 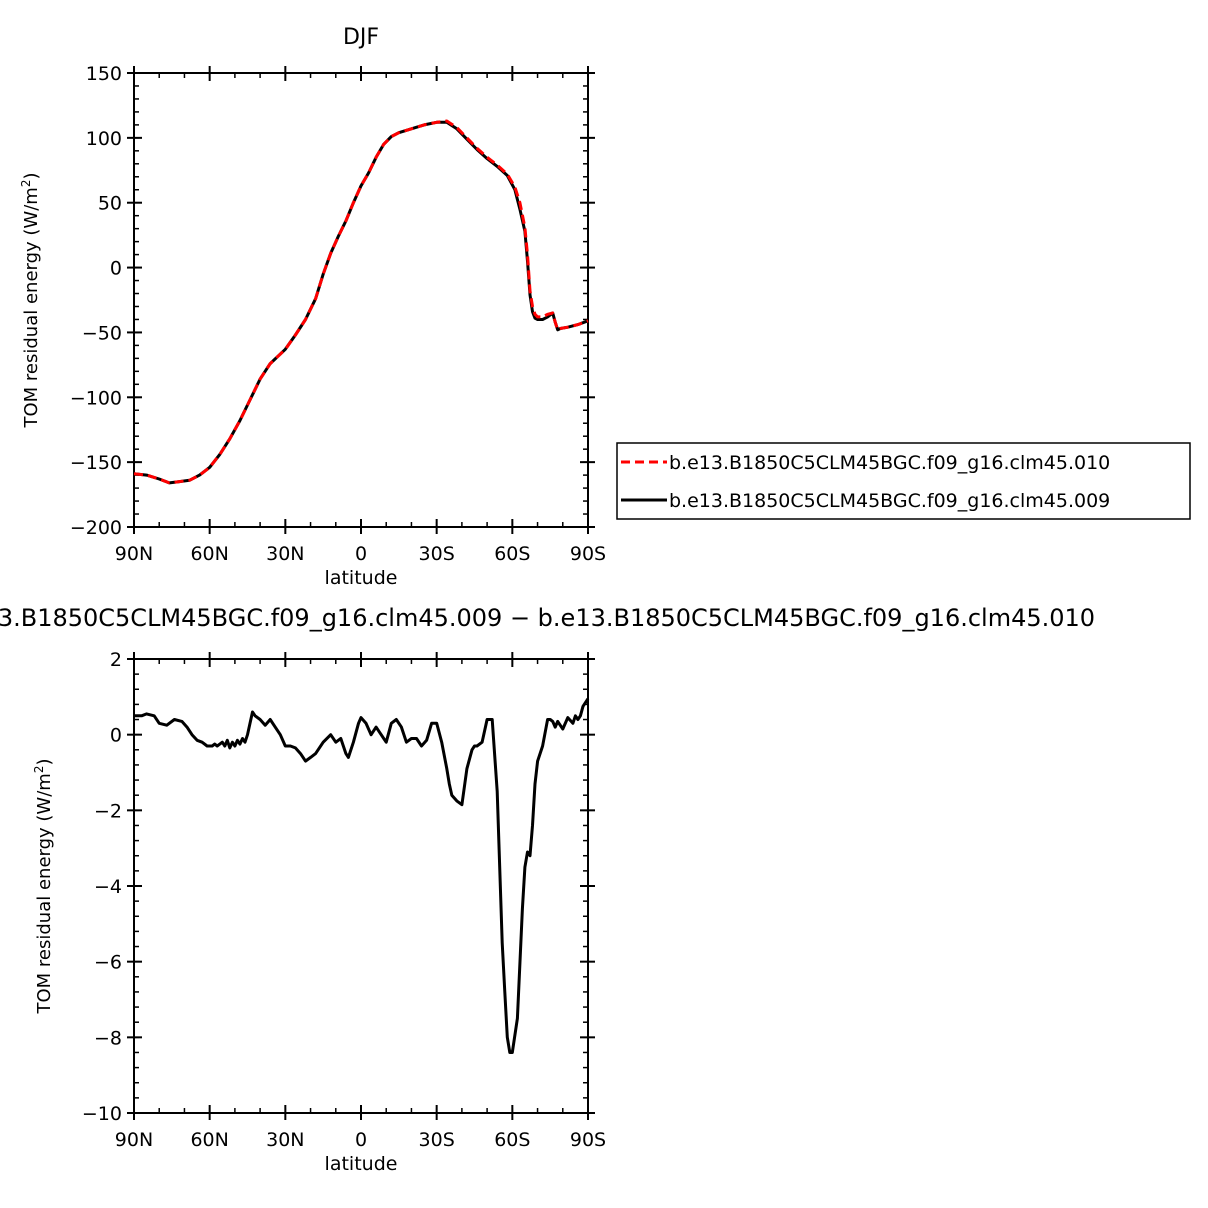 I want to click on top-chart-plot-frame, so click(x=361, y=300).